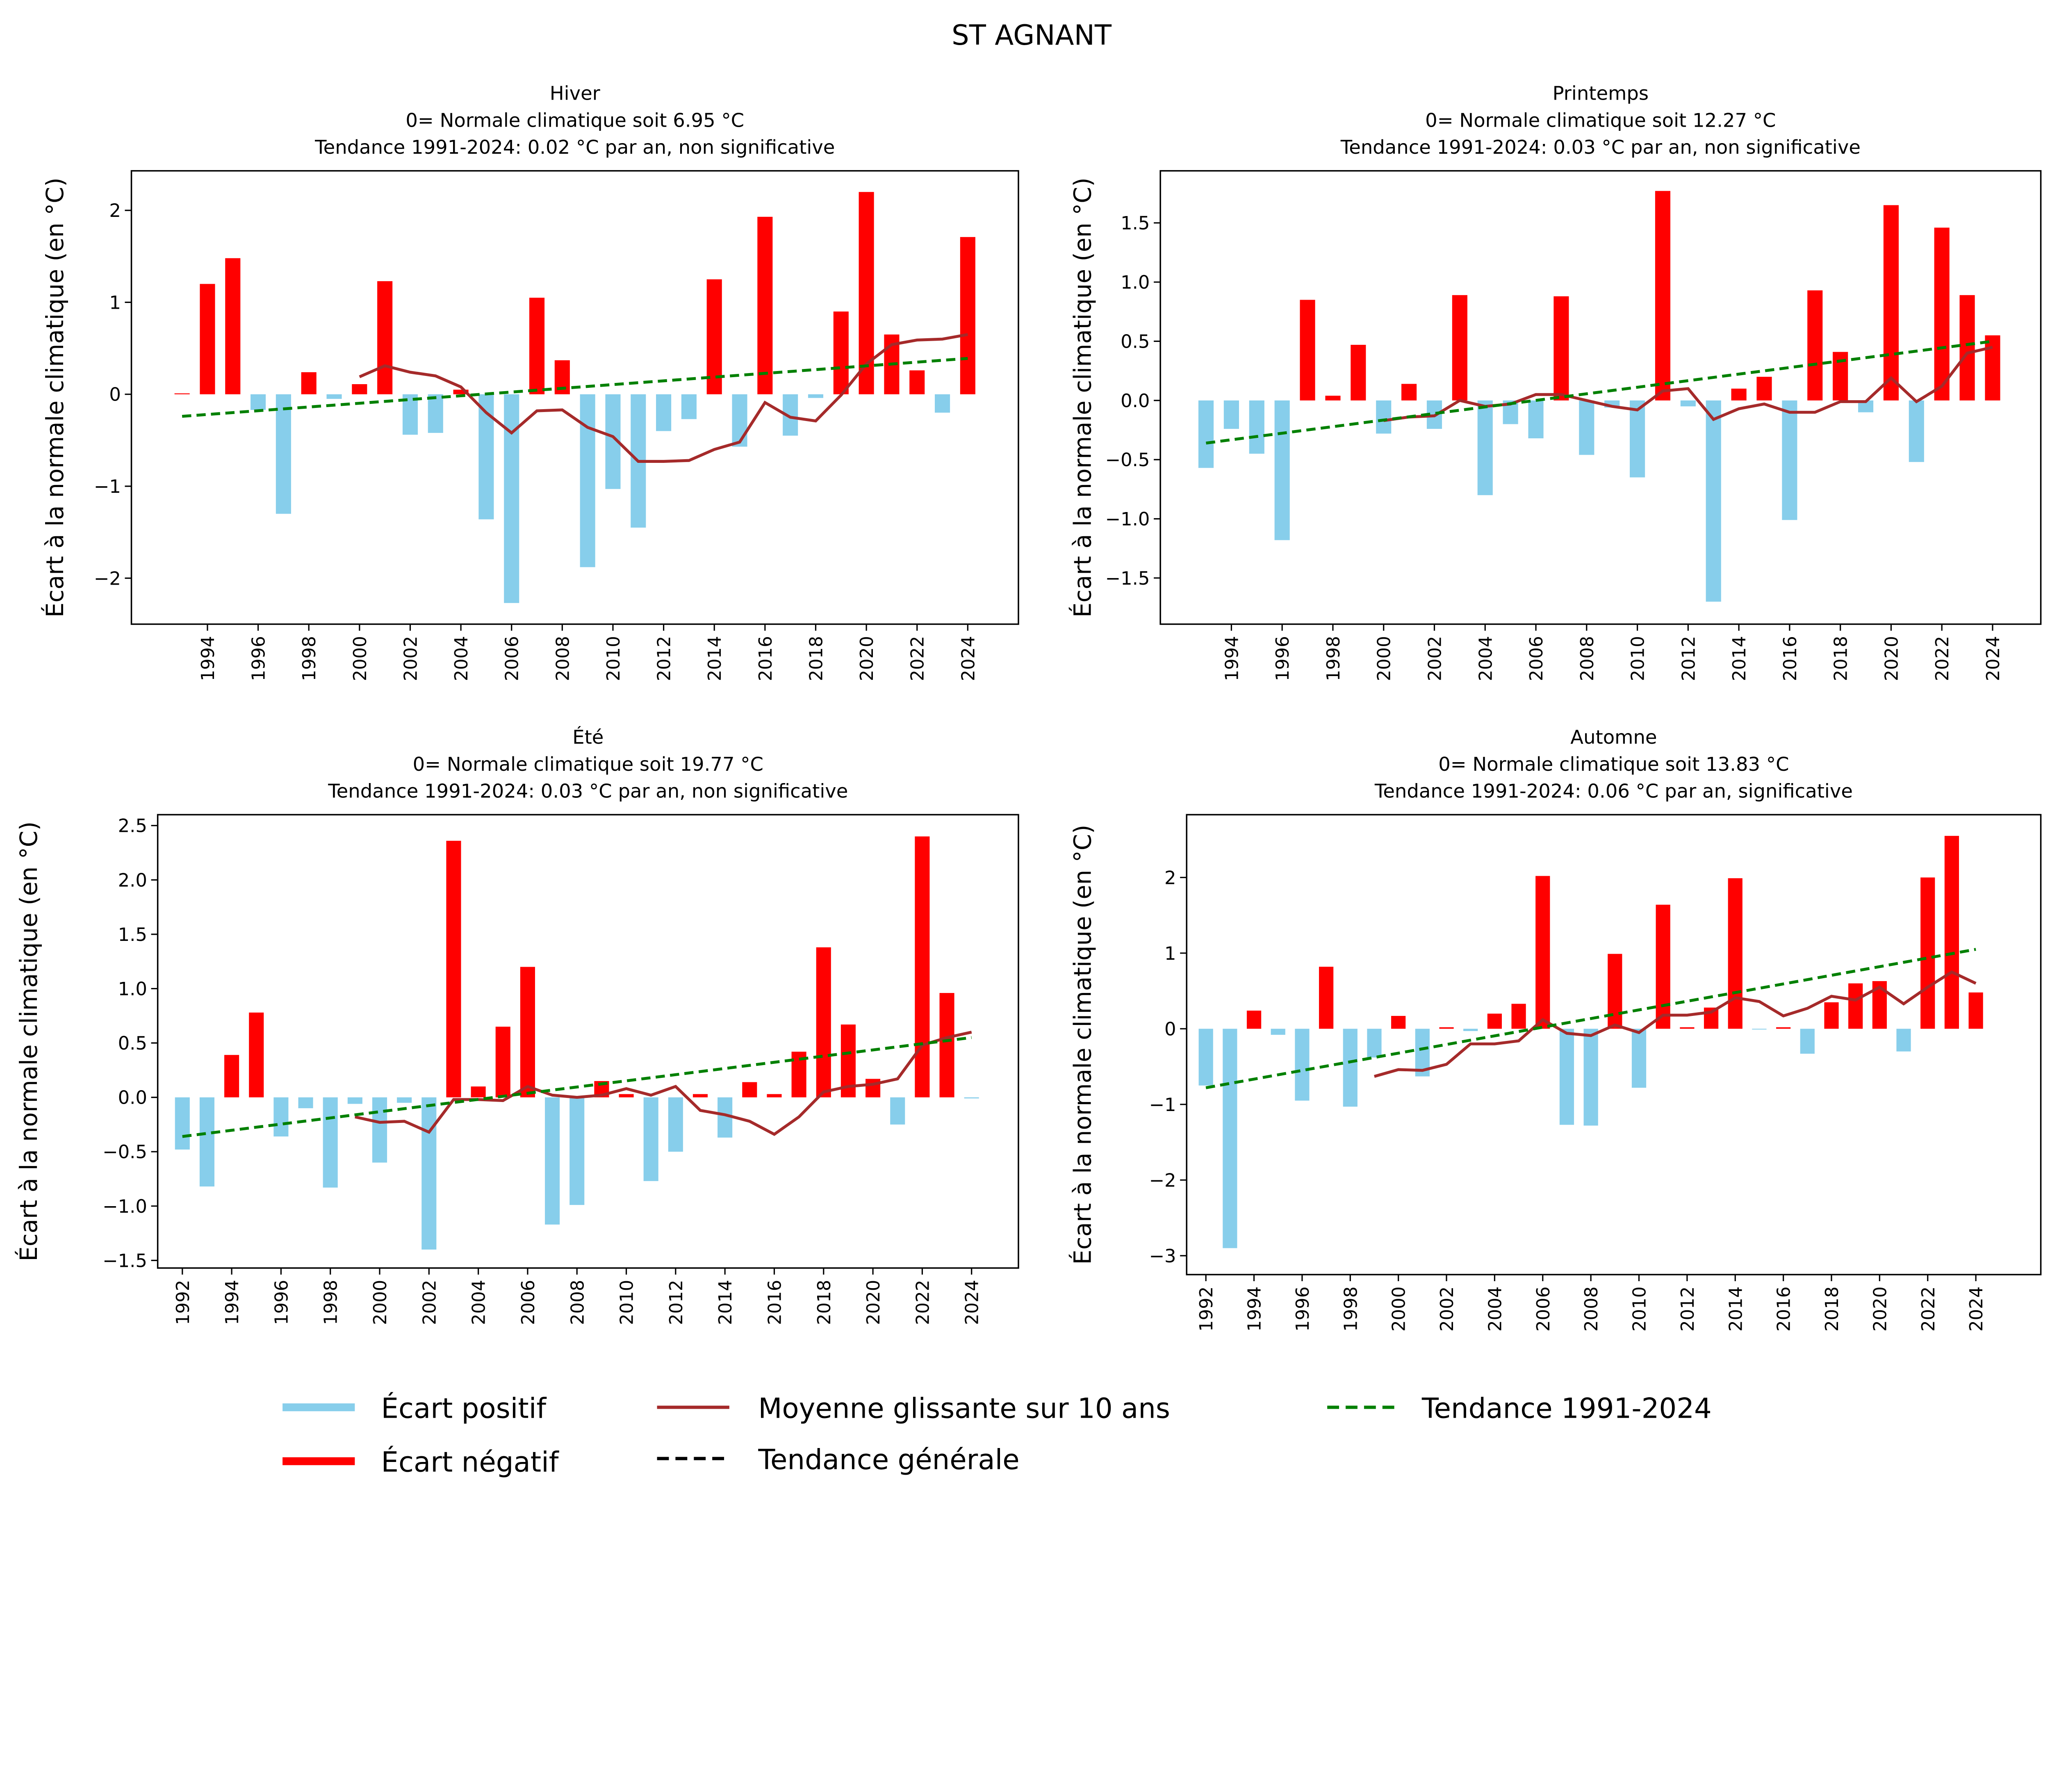  I want to click on y-tick-label: 0.5, so click(132, 1043).